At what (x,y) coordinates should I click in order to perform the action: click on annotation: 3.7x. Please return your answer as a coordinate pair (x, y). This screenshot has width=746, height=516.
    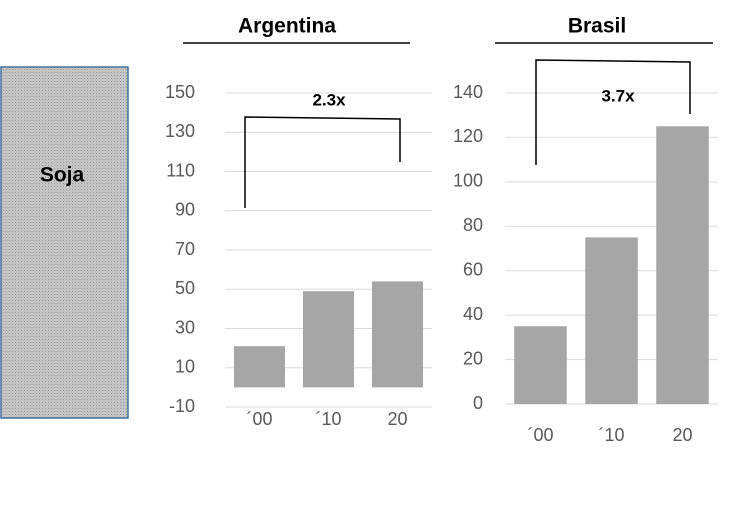
    Looking at the image, I should click on (618, 95).